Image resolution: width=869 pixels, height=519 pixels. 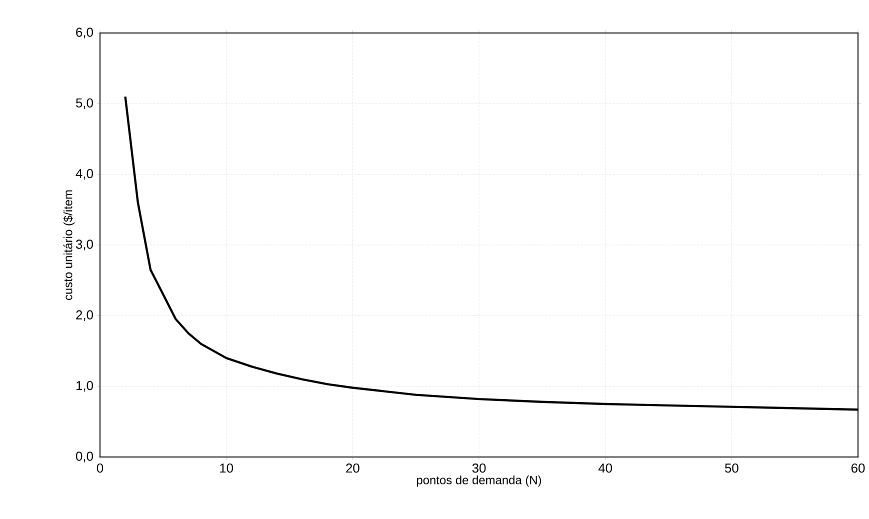 What do you see at coordinates (100, 468) in the screenshot?
I see `x-tick-label: 0` at bounding box center [100, 468].